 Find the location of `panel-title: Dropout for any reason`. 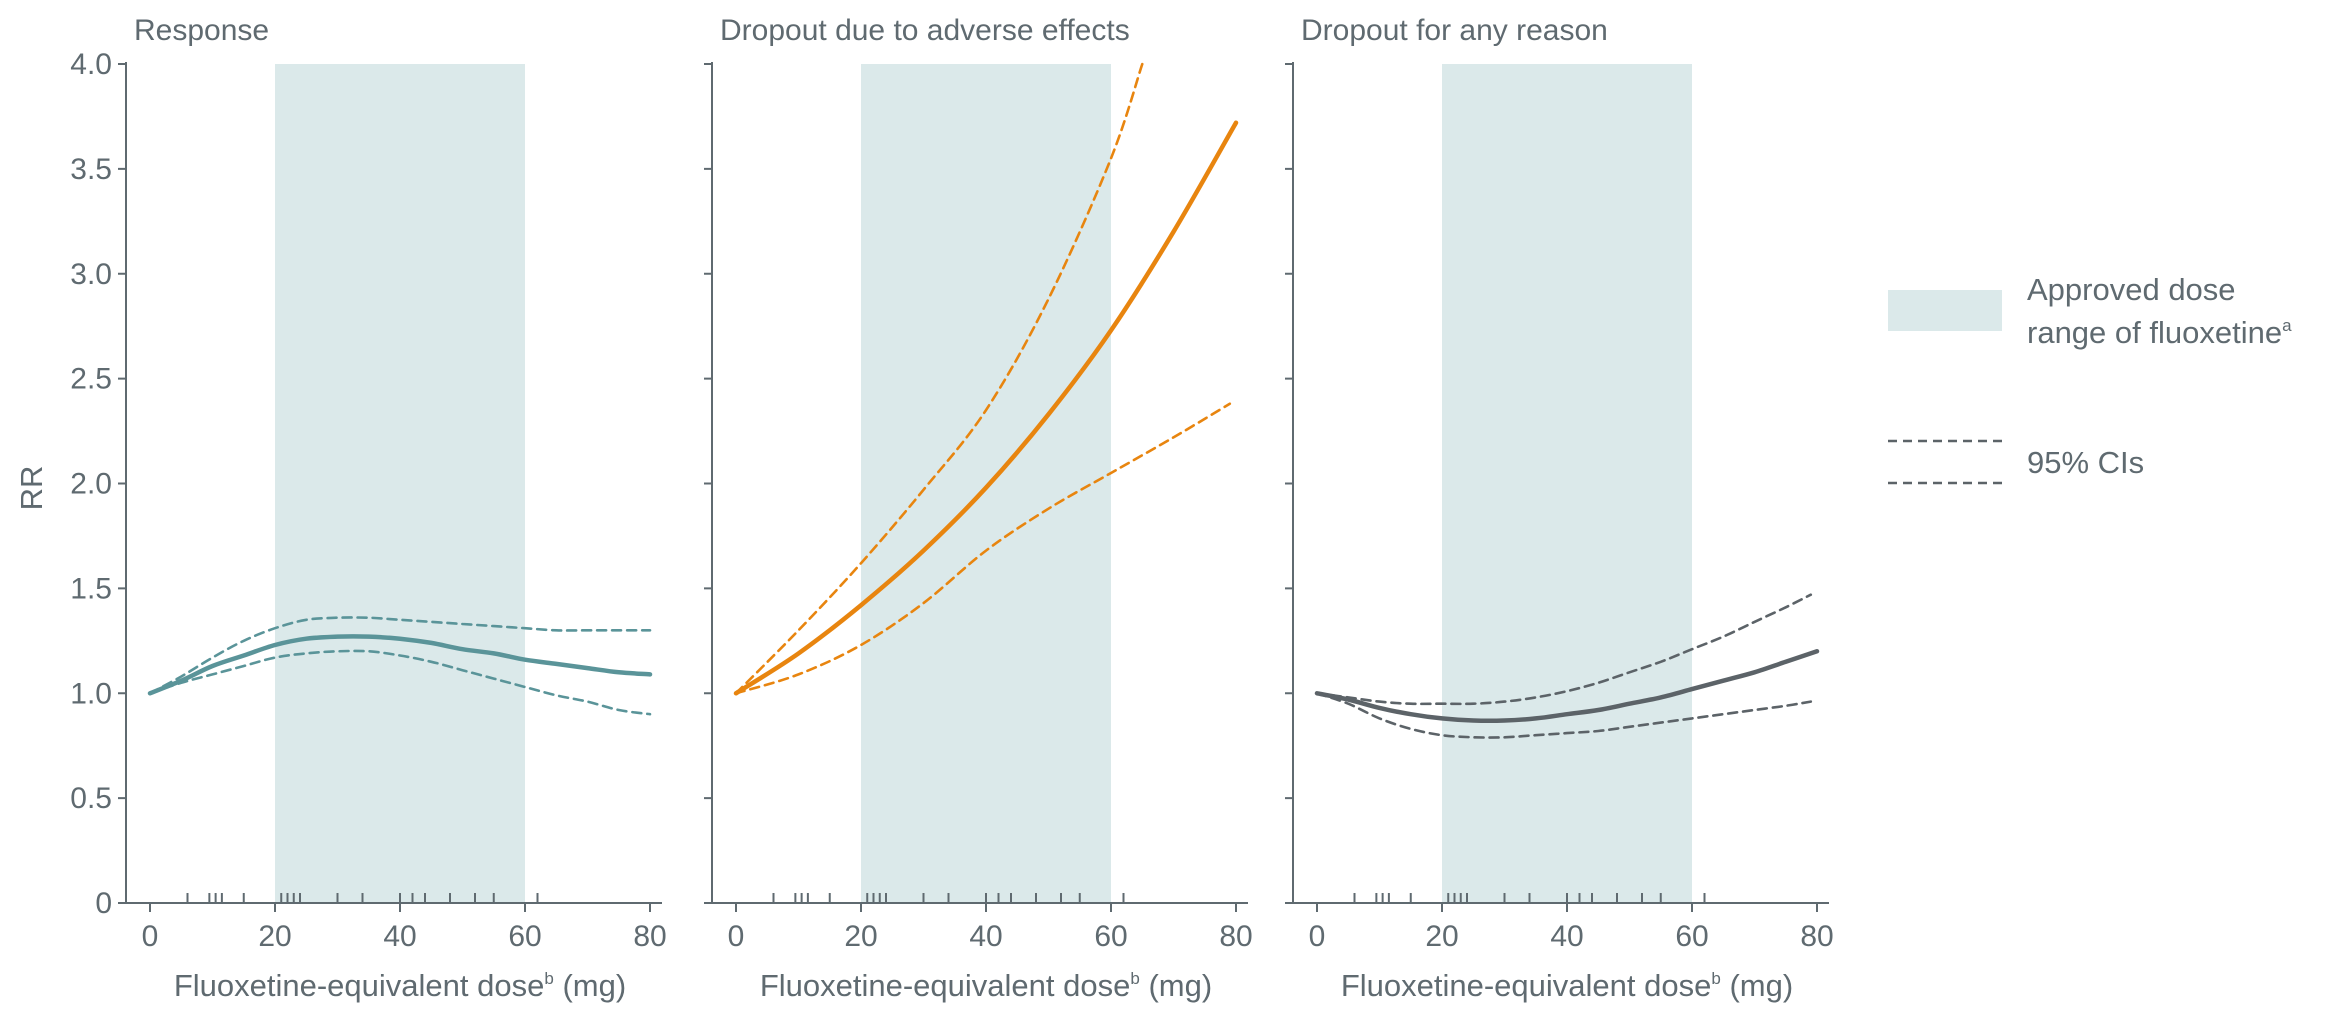

panel-title: Dropout for any reason is located at coordinates (1454, 30).